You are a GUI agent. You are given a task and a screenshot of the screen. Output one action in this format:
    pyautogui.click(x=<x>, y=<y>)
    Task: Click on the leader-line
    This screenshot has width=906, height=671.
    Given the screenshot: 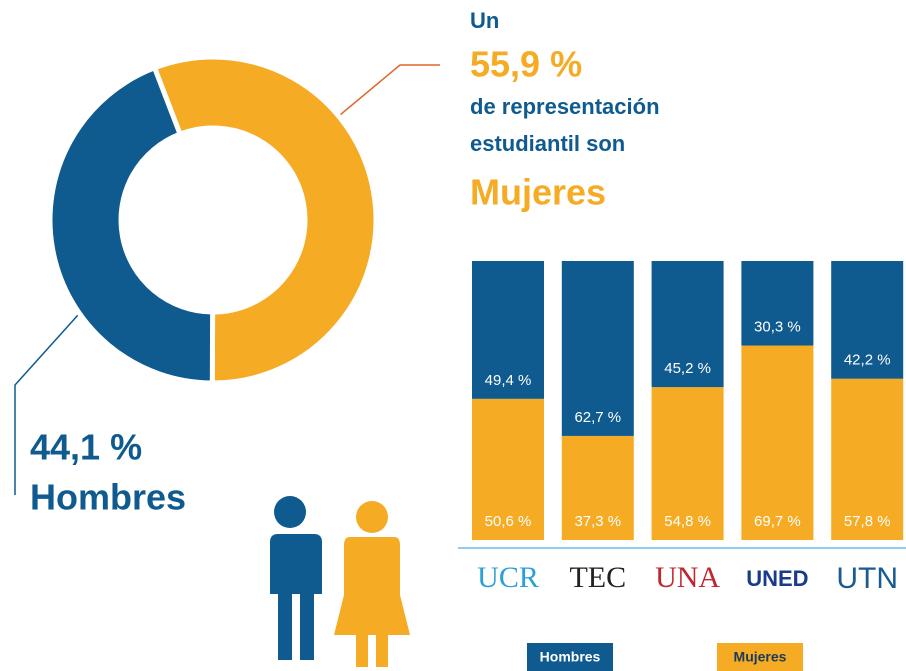 What is the action you would take?
    pyautogui.click(x=60, y=389)
    